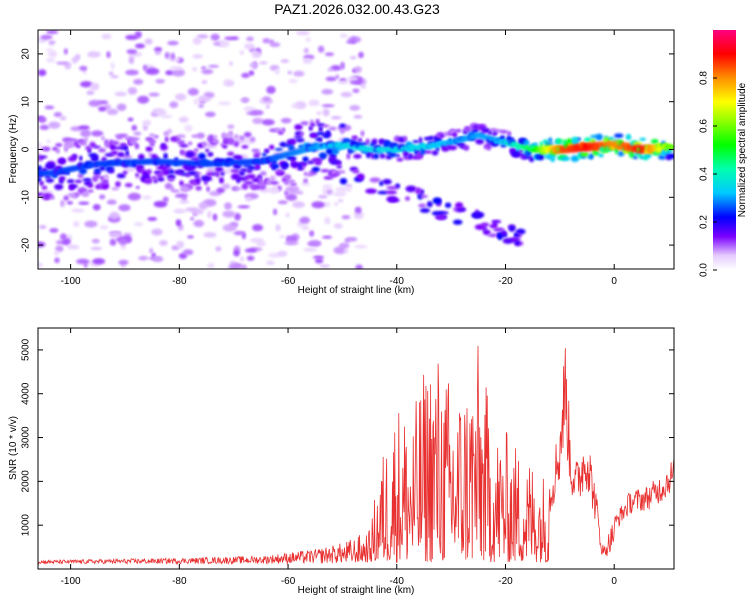  I want to click on y-tick-label: -20, so click(26, 244).